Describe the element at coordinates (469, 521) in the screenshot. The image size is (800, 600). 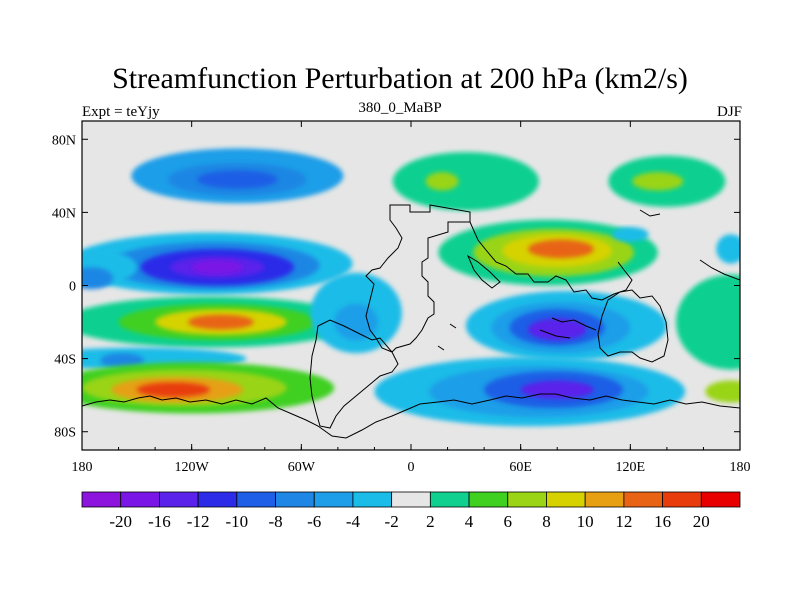
I see `colorbar-label-9: 4` at that location.